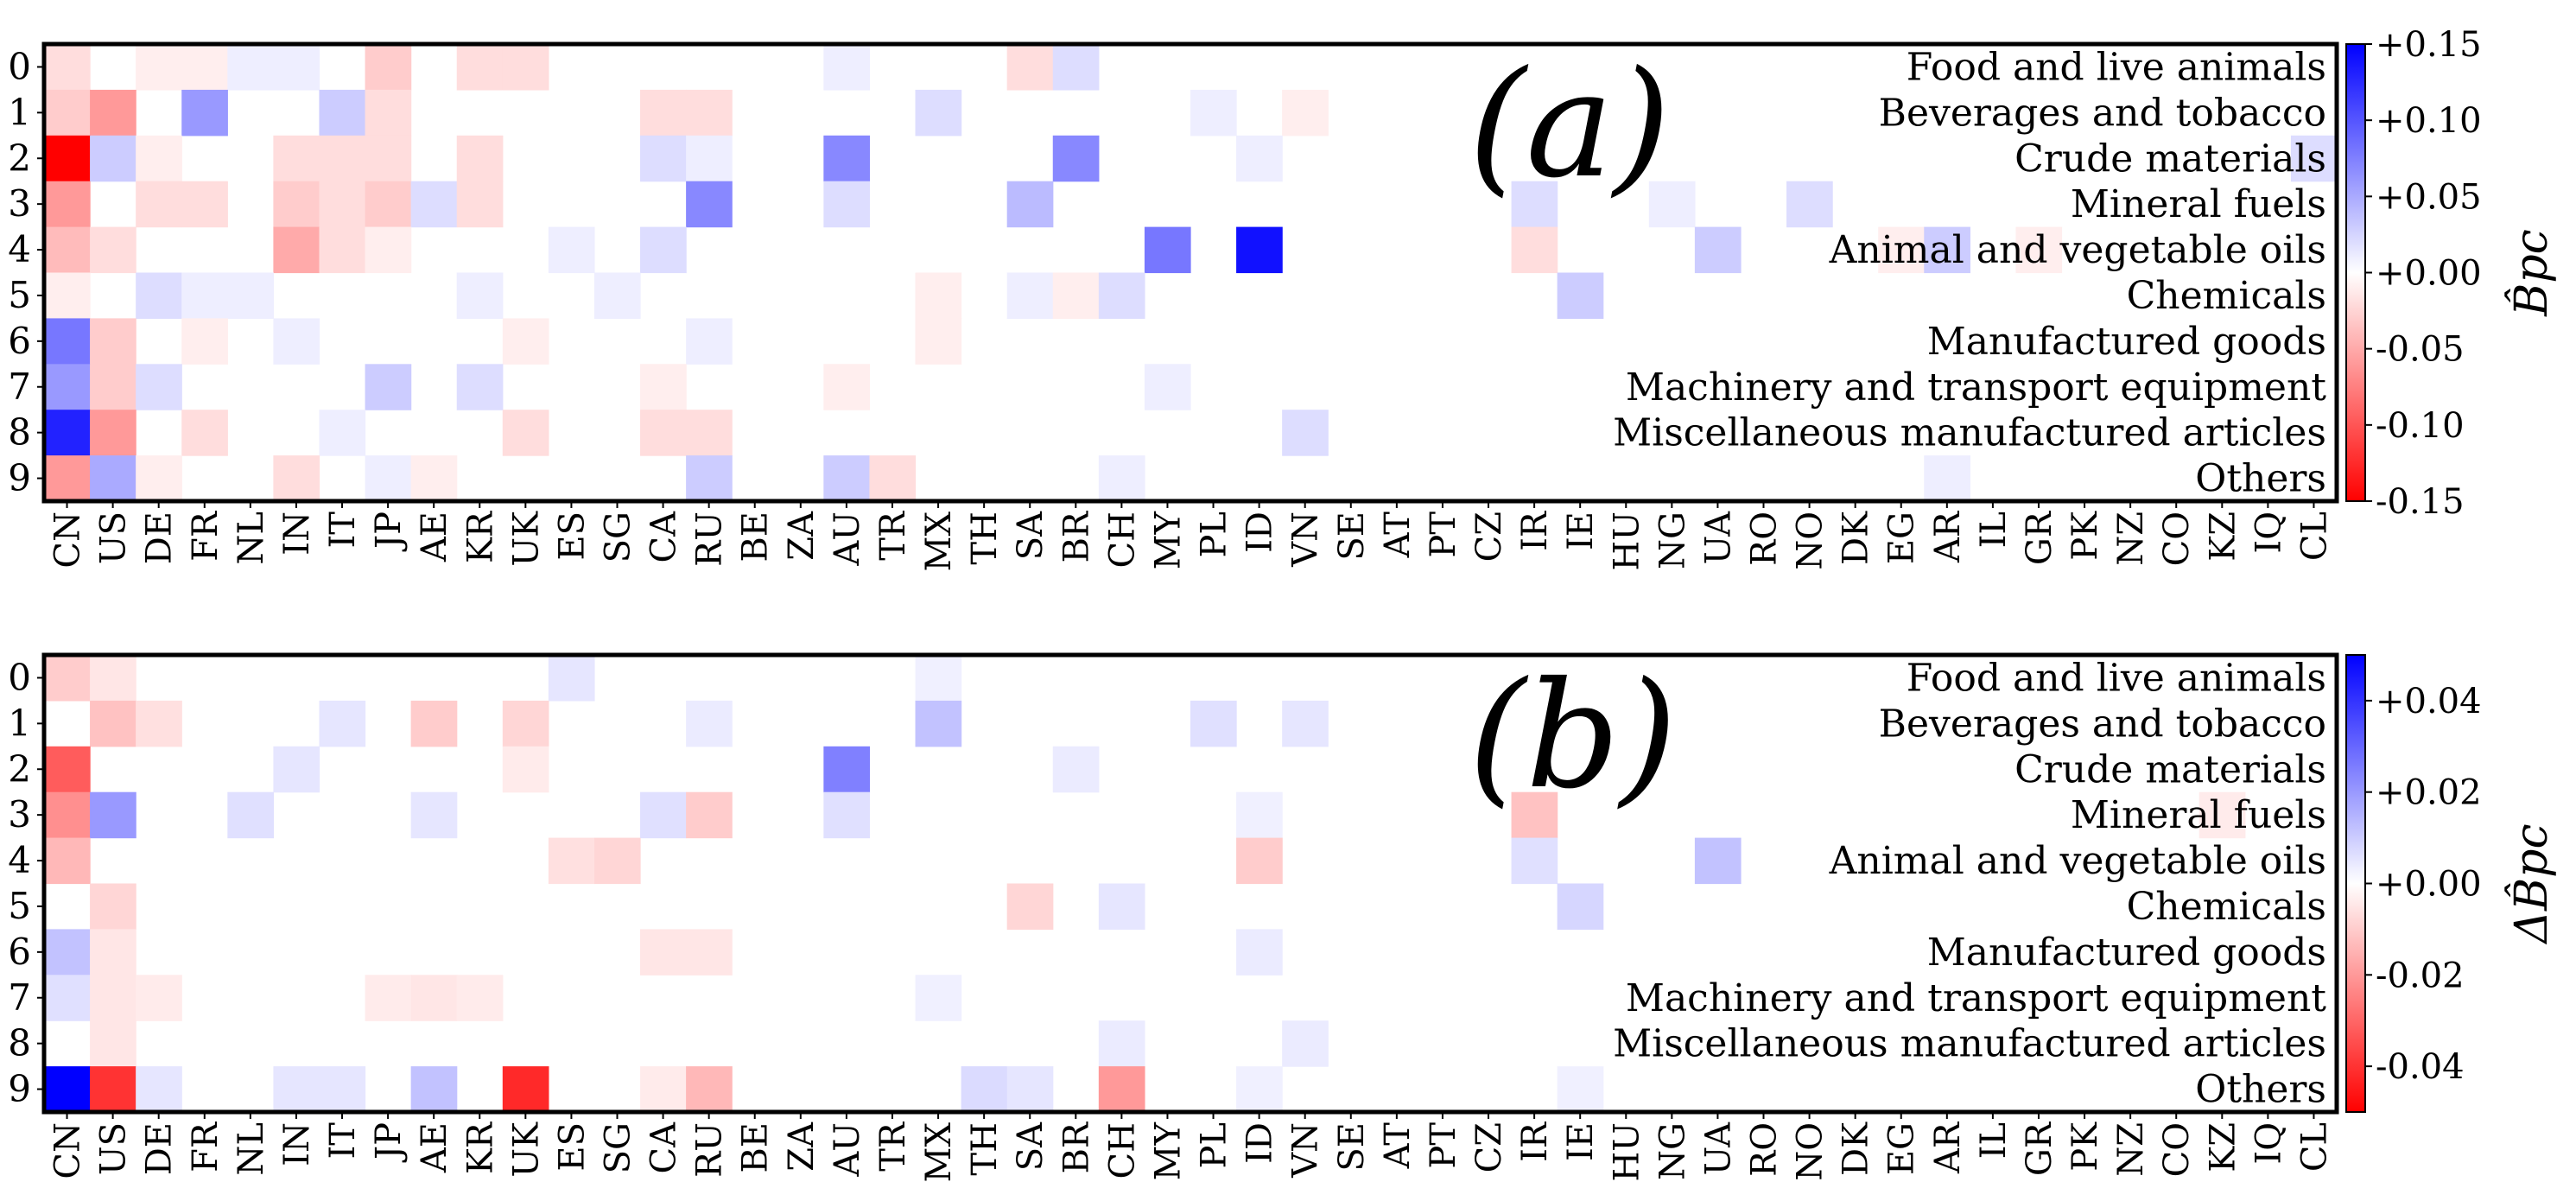 The height and width of the screenshot is (1201, 2576). I want to click on panel-label: (a), so click(1570, 125).